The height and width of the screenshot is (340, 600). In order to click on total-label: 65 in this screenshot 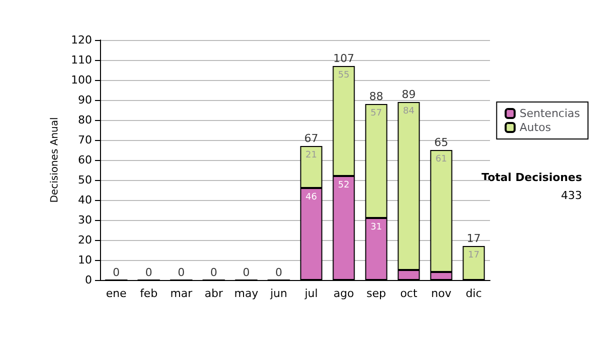, I will do `click(441, 142)`.